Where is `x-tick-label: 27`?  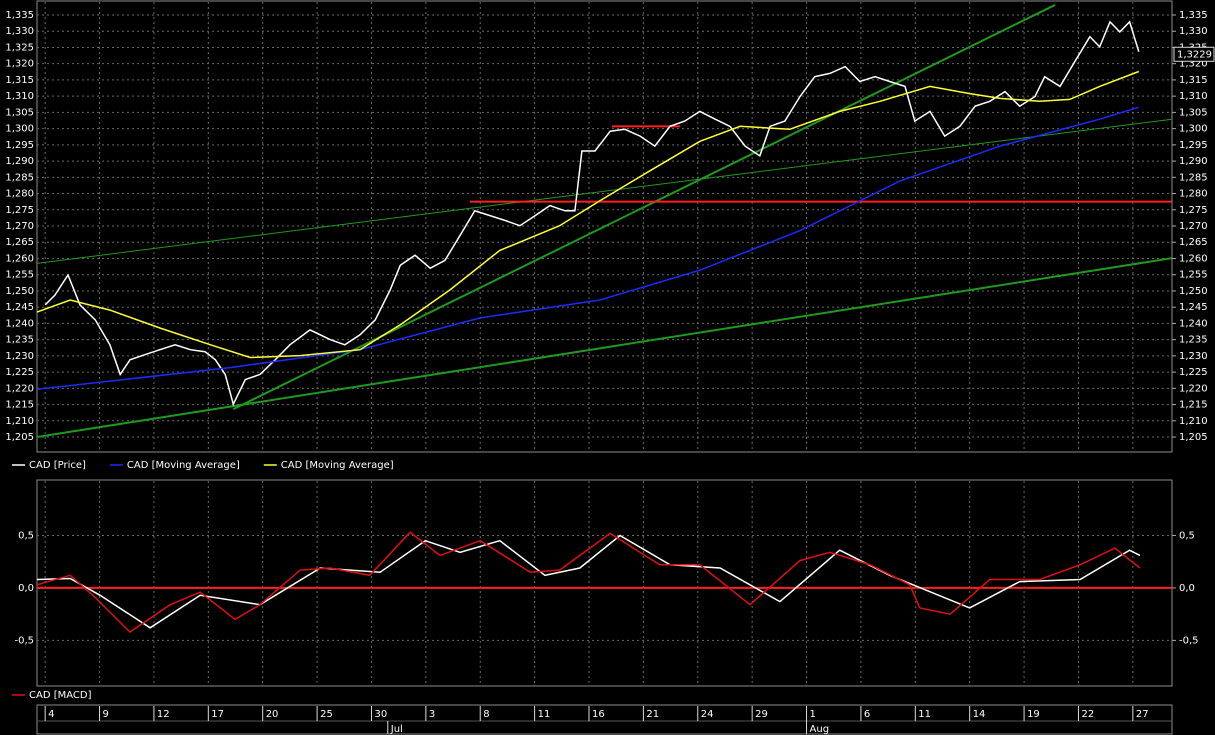 x-tick-label: 27 is located at coordinates (1142, 714).